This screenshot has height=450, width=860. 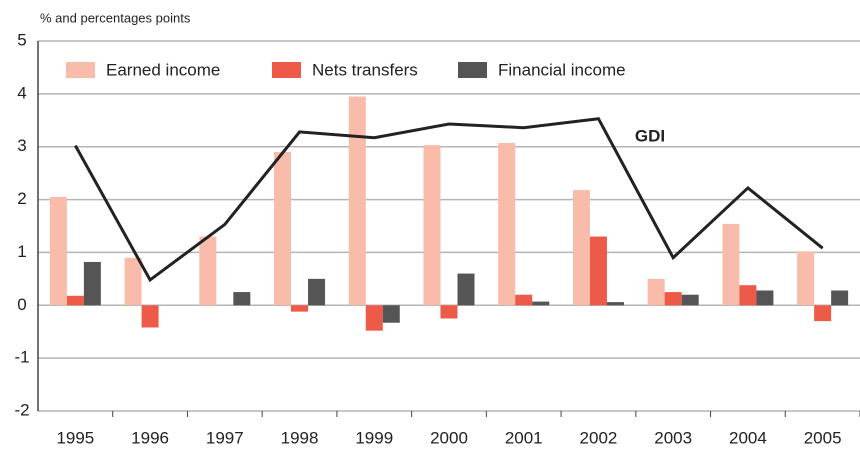 I want to click on x-tick-label: 2005, so click(x=823, y=437).